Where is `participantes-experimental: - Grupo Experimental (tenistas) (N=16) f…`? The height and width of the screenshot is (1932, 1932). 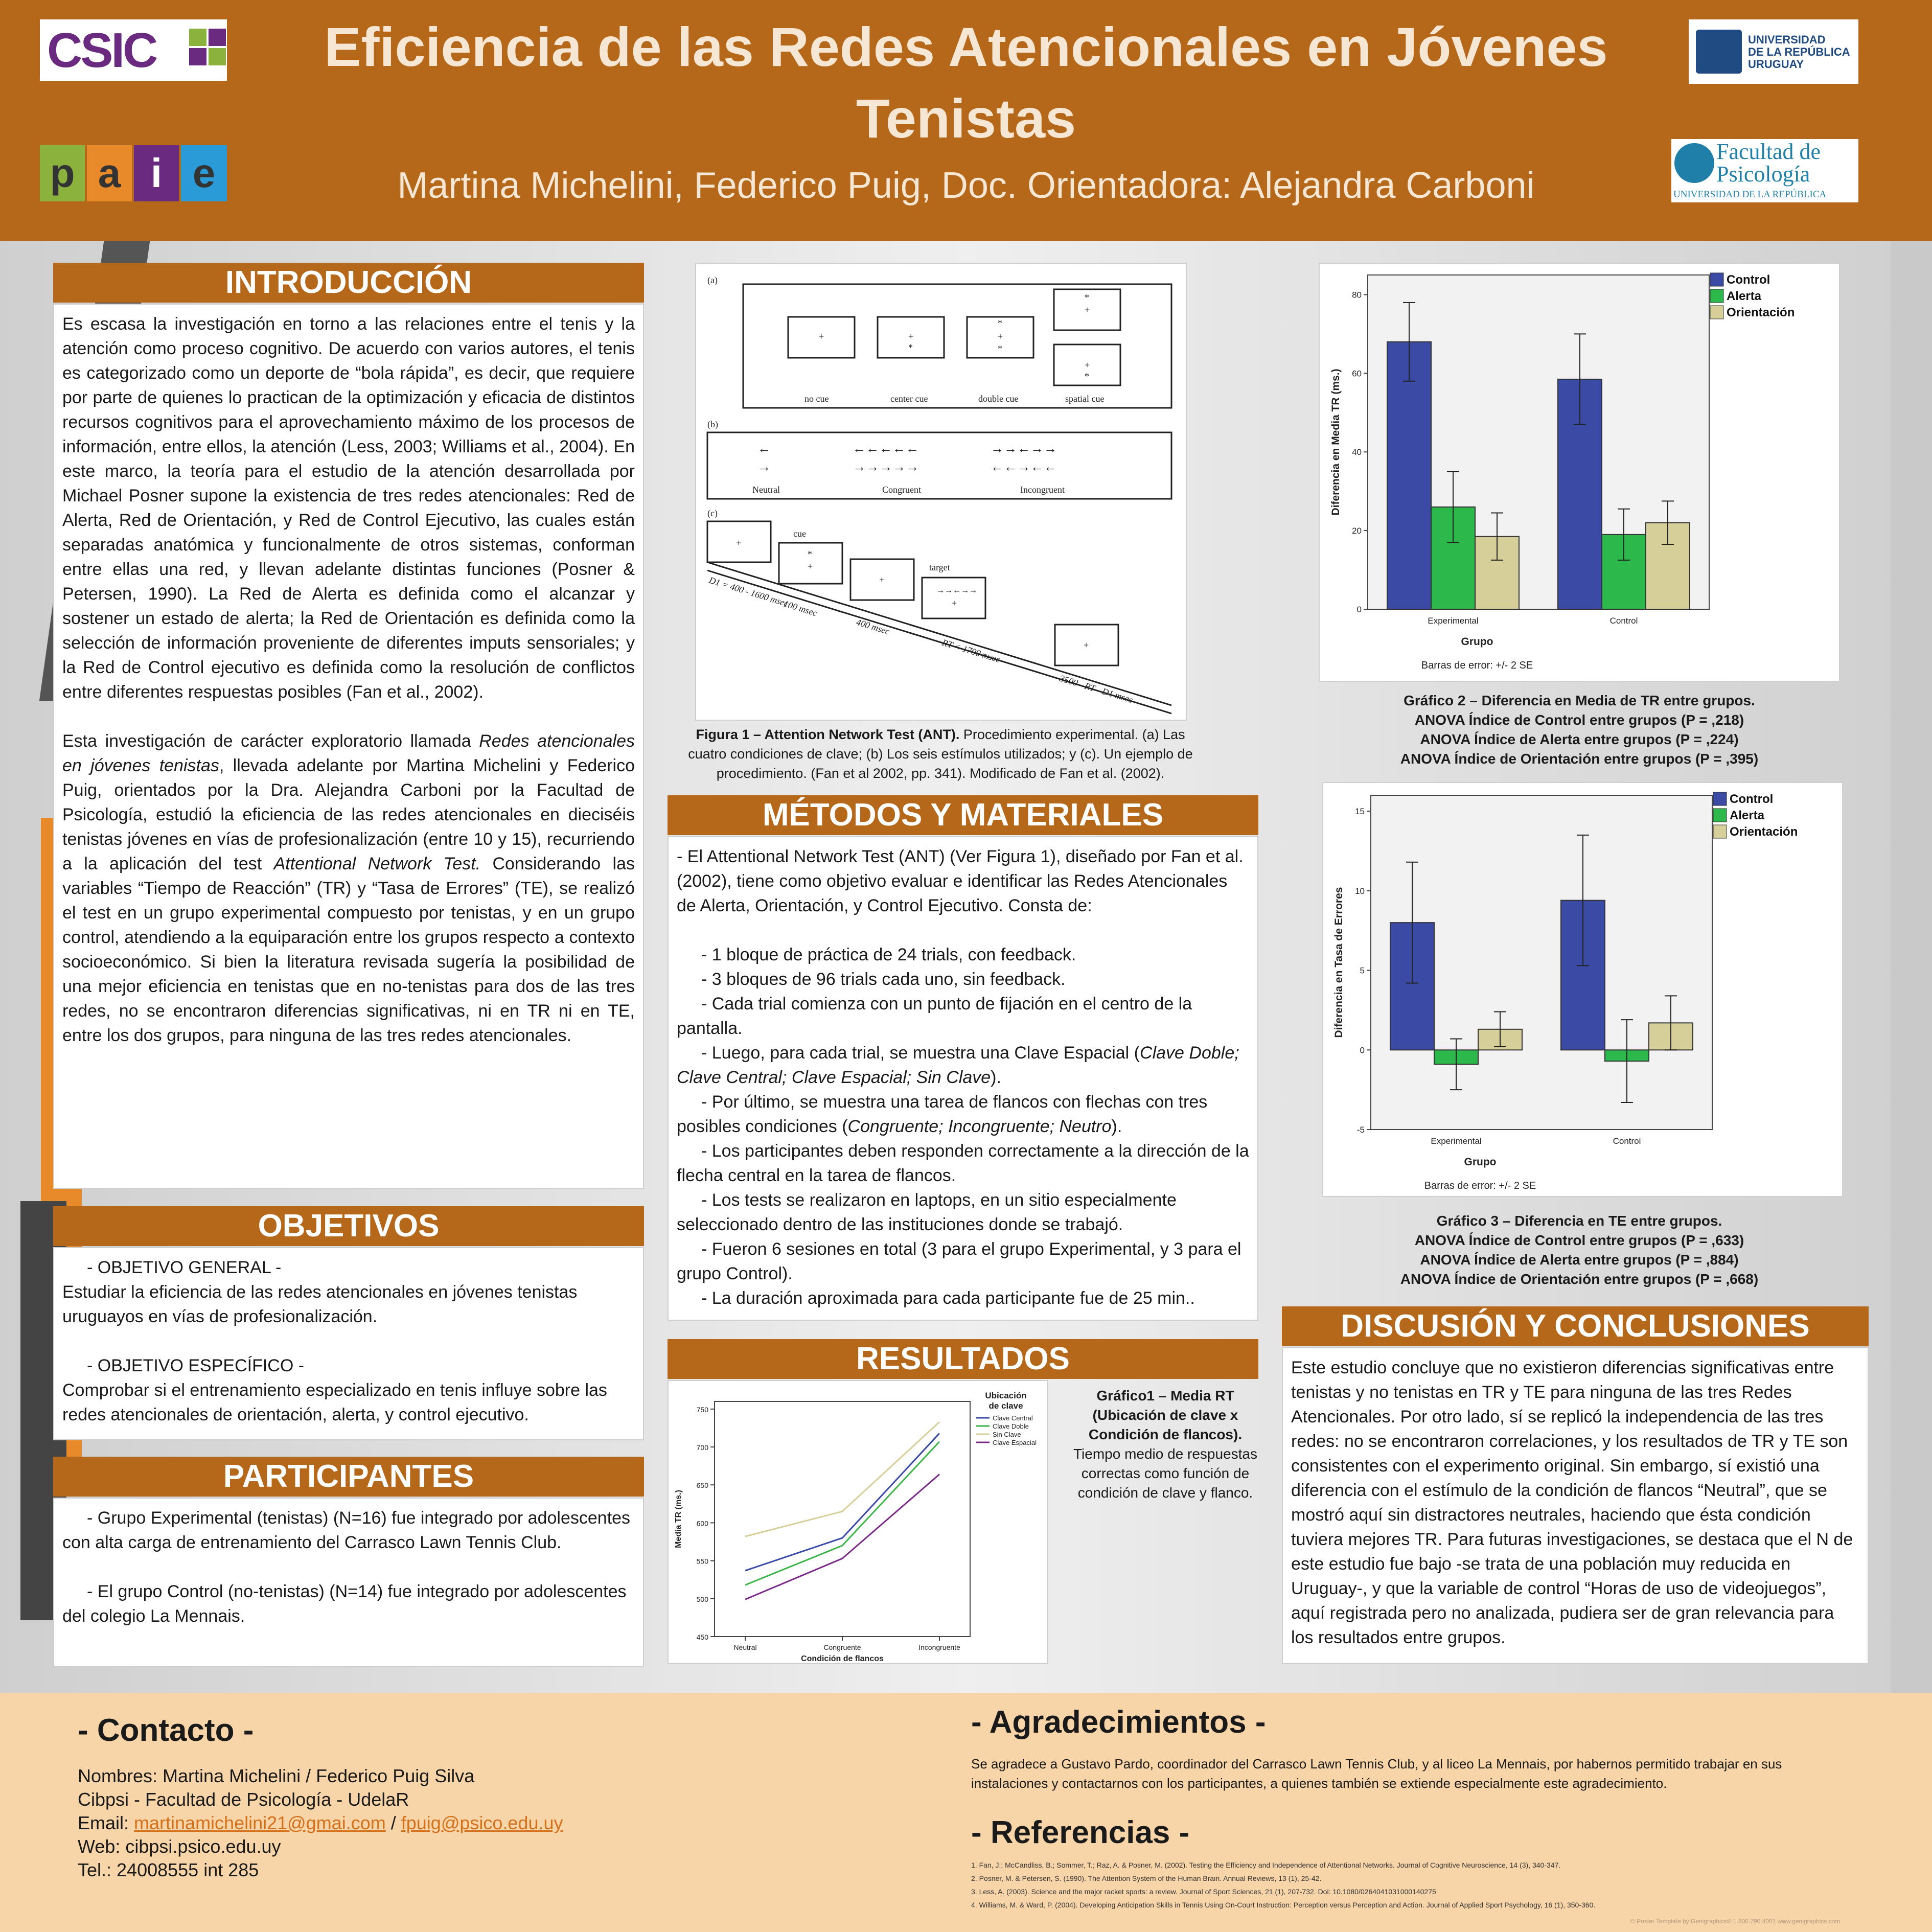
participantes-experimental: - Grupo Experimental (tenistas) (N=16) f… is located at coordinates (346, 1530).